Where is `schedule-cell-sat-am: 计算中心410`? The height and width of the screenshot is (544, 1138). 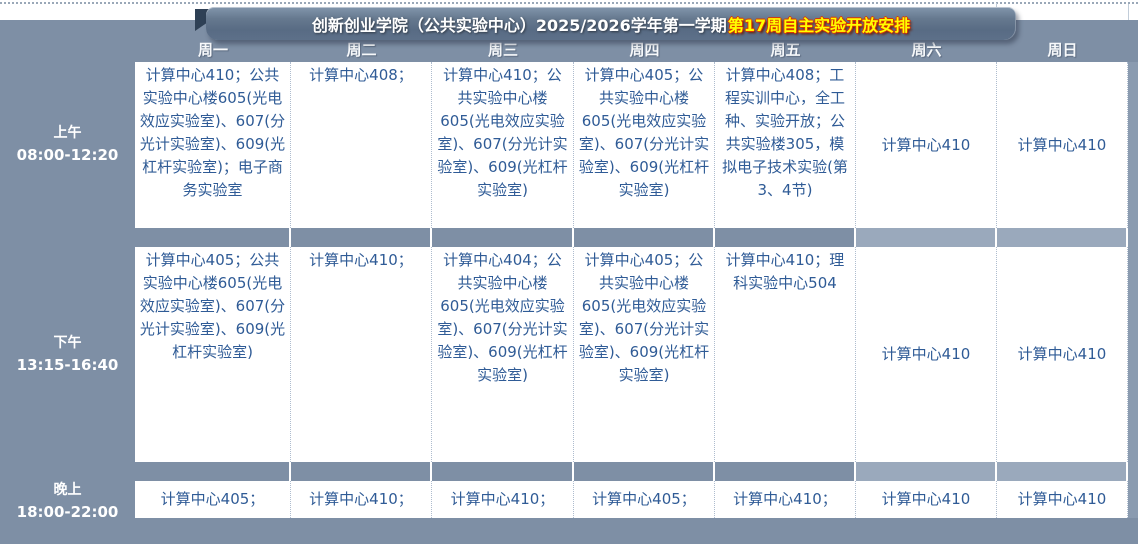 schedule-cell-sat-am: 计算中心410 is located at coordinates (926, 145).